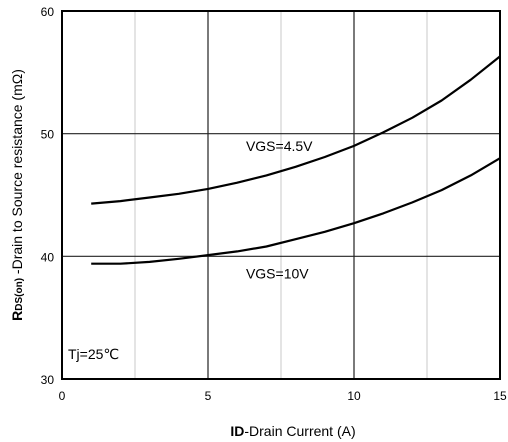 Image resolution: width=508 pixels, height=442 pixels. I want to click on x-tick-label: 5, so click(208, 396).